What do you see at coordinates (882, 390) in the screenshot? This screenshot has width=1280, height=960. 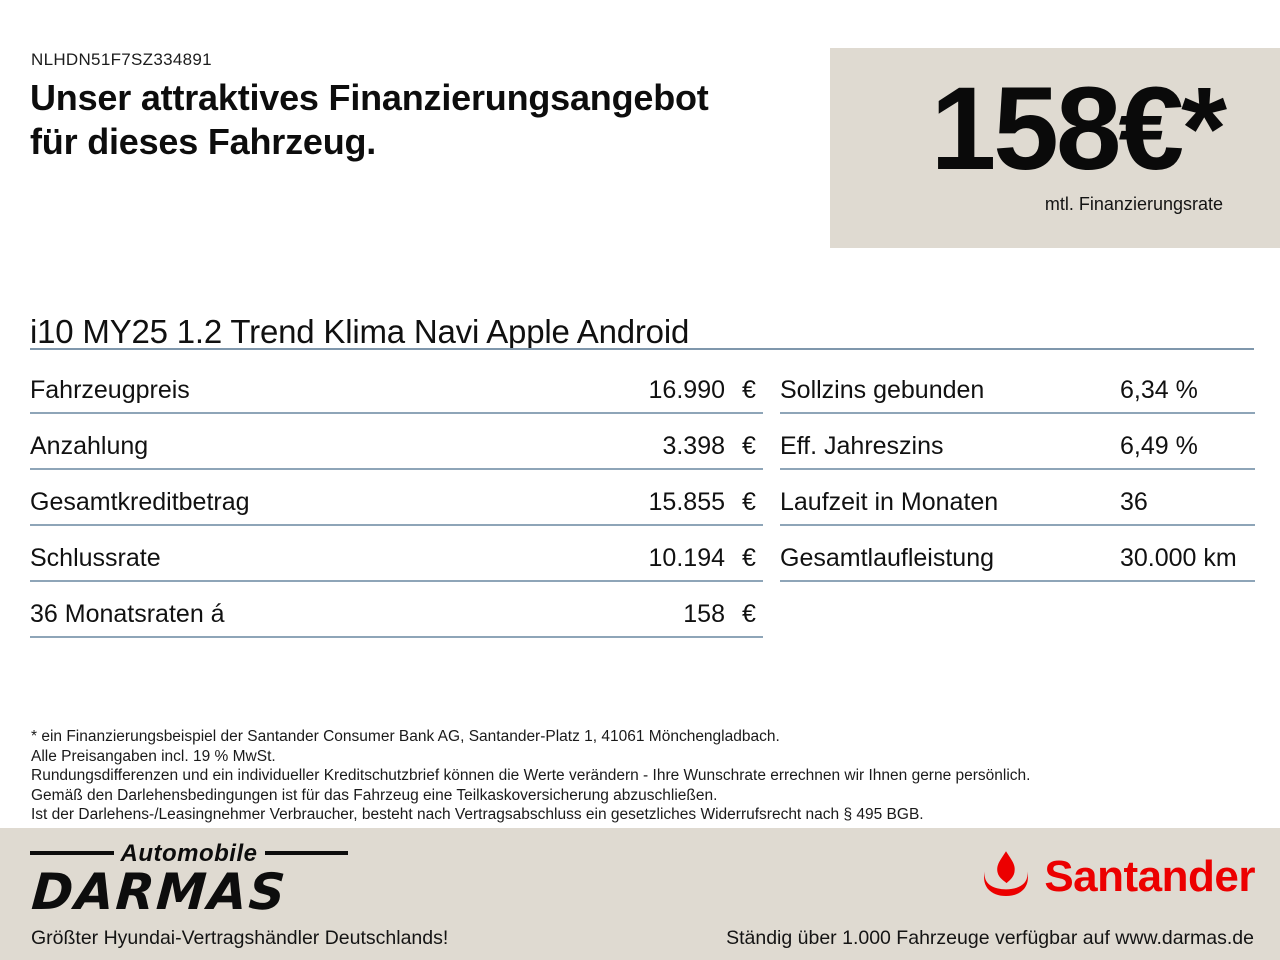 I see `row-label: Sollzins gebunden` at bounding box center [882, 390].